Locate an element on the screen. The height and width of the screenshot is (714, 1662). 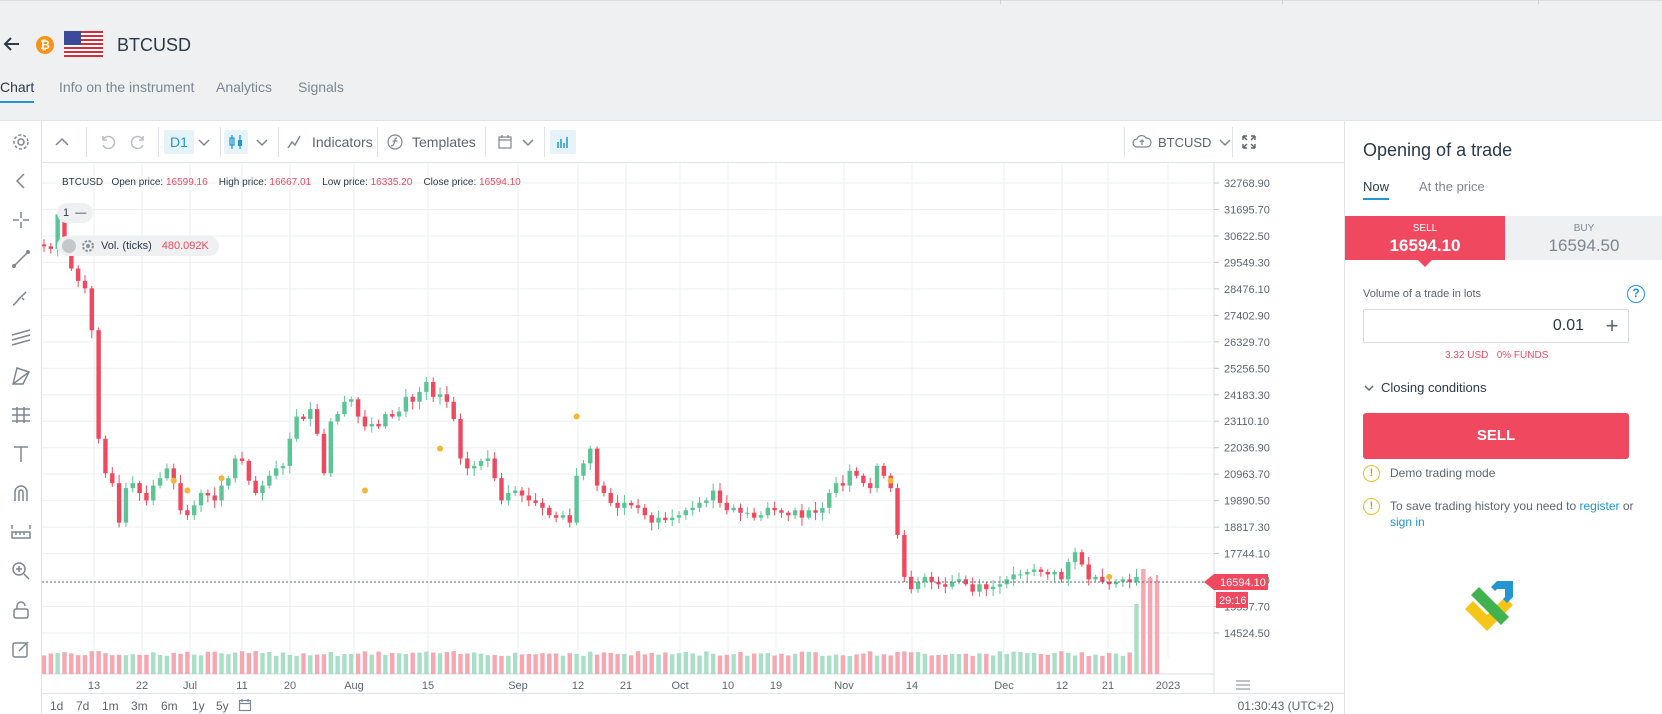
y-tick-label: 22036.90 is located at coordinates (1247, 449).